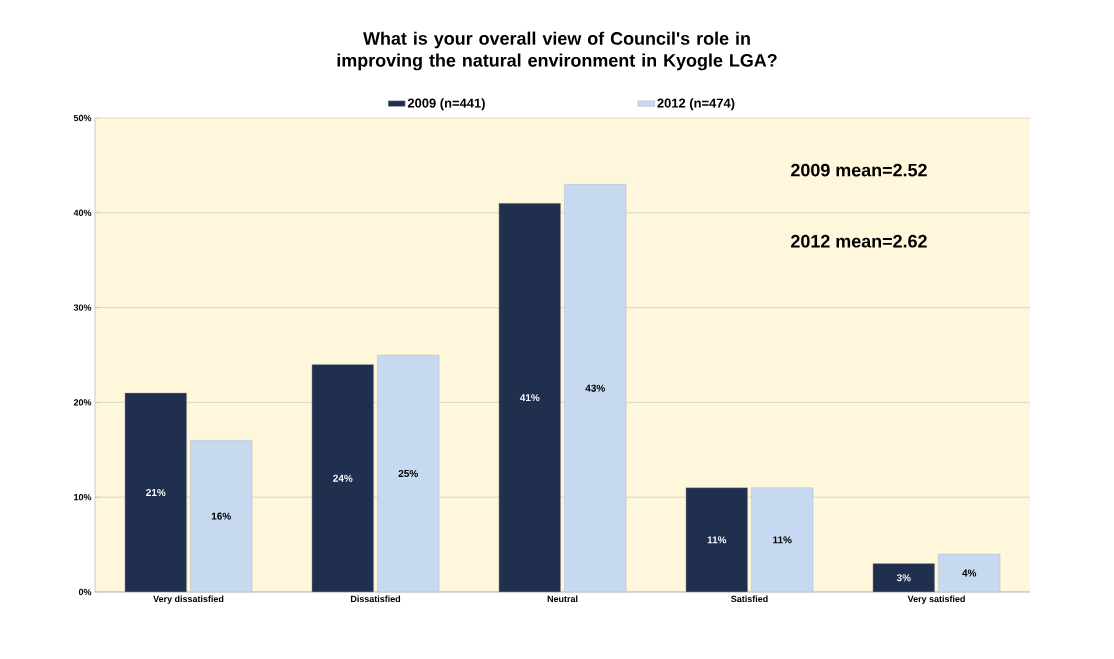  Describe the element at coordinates (562, 599) in the screenshot. I see `x-tick-label: Neutral` at that location.